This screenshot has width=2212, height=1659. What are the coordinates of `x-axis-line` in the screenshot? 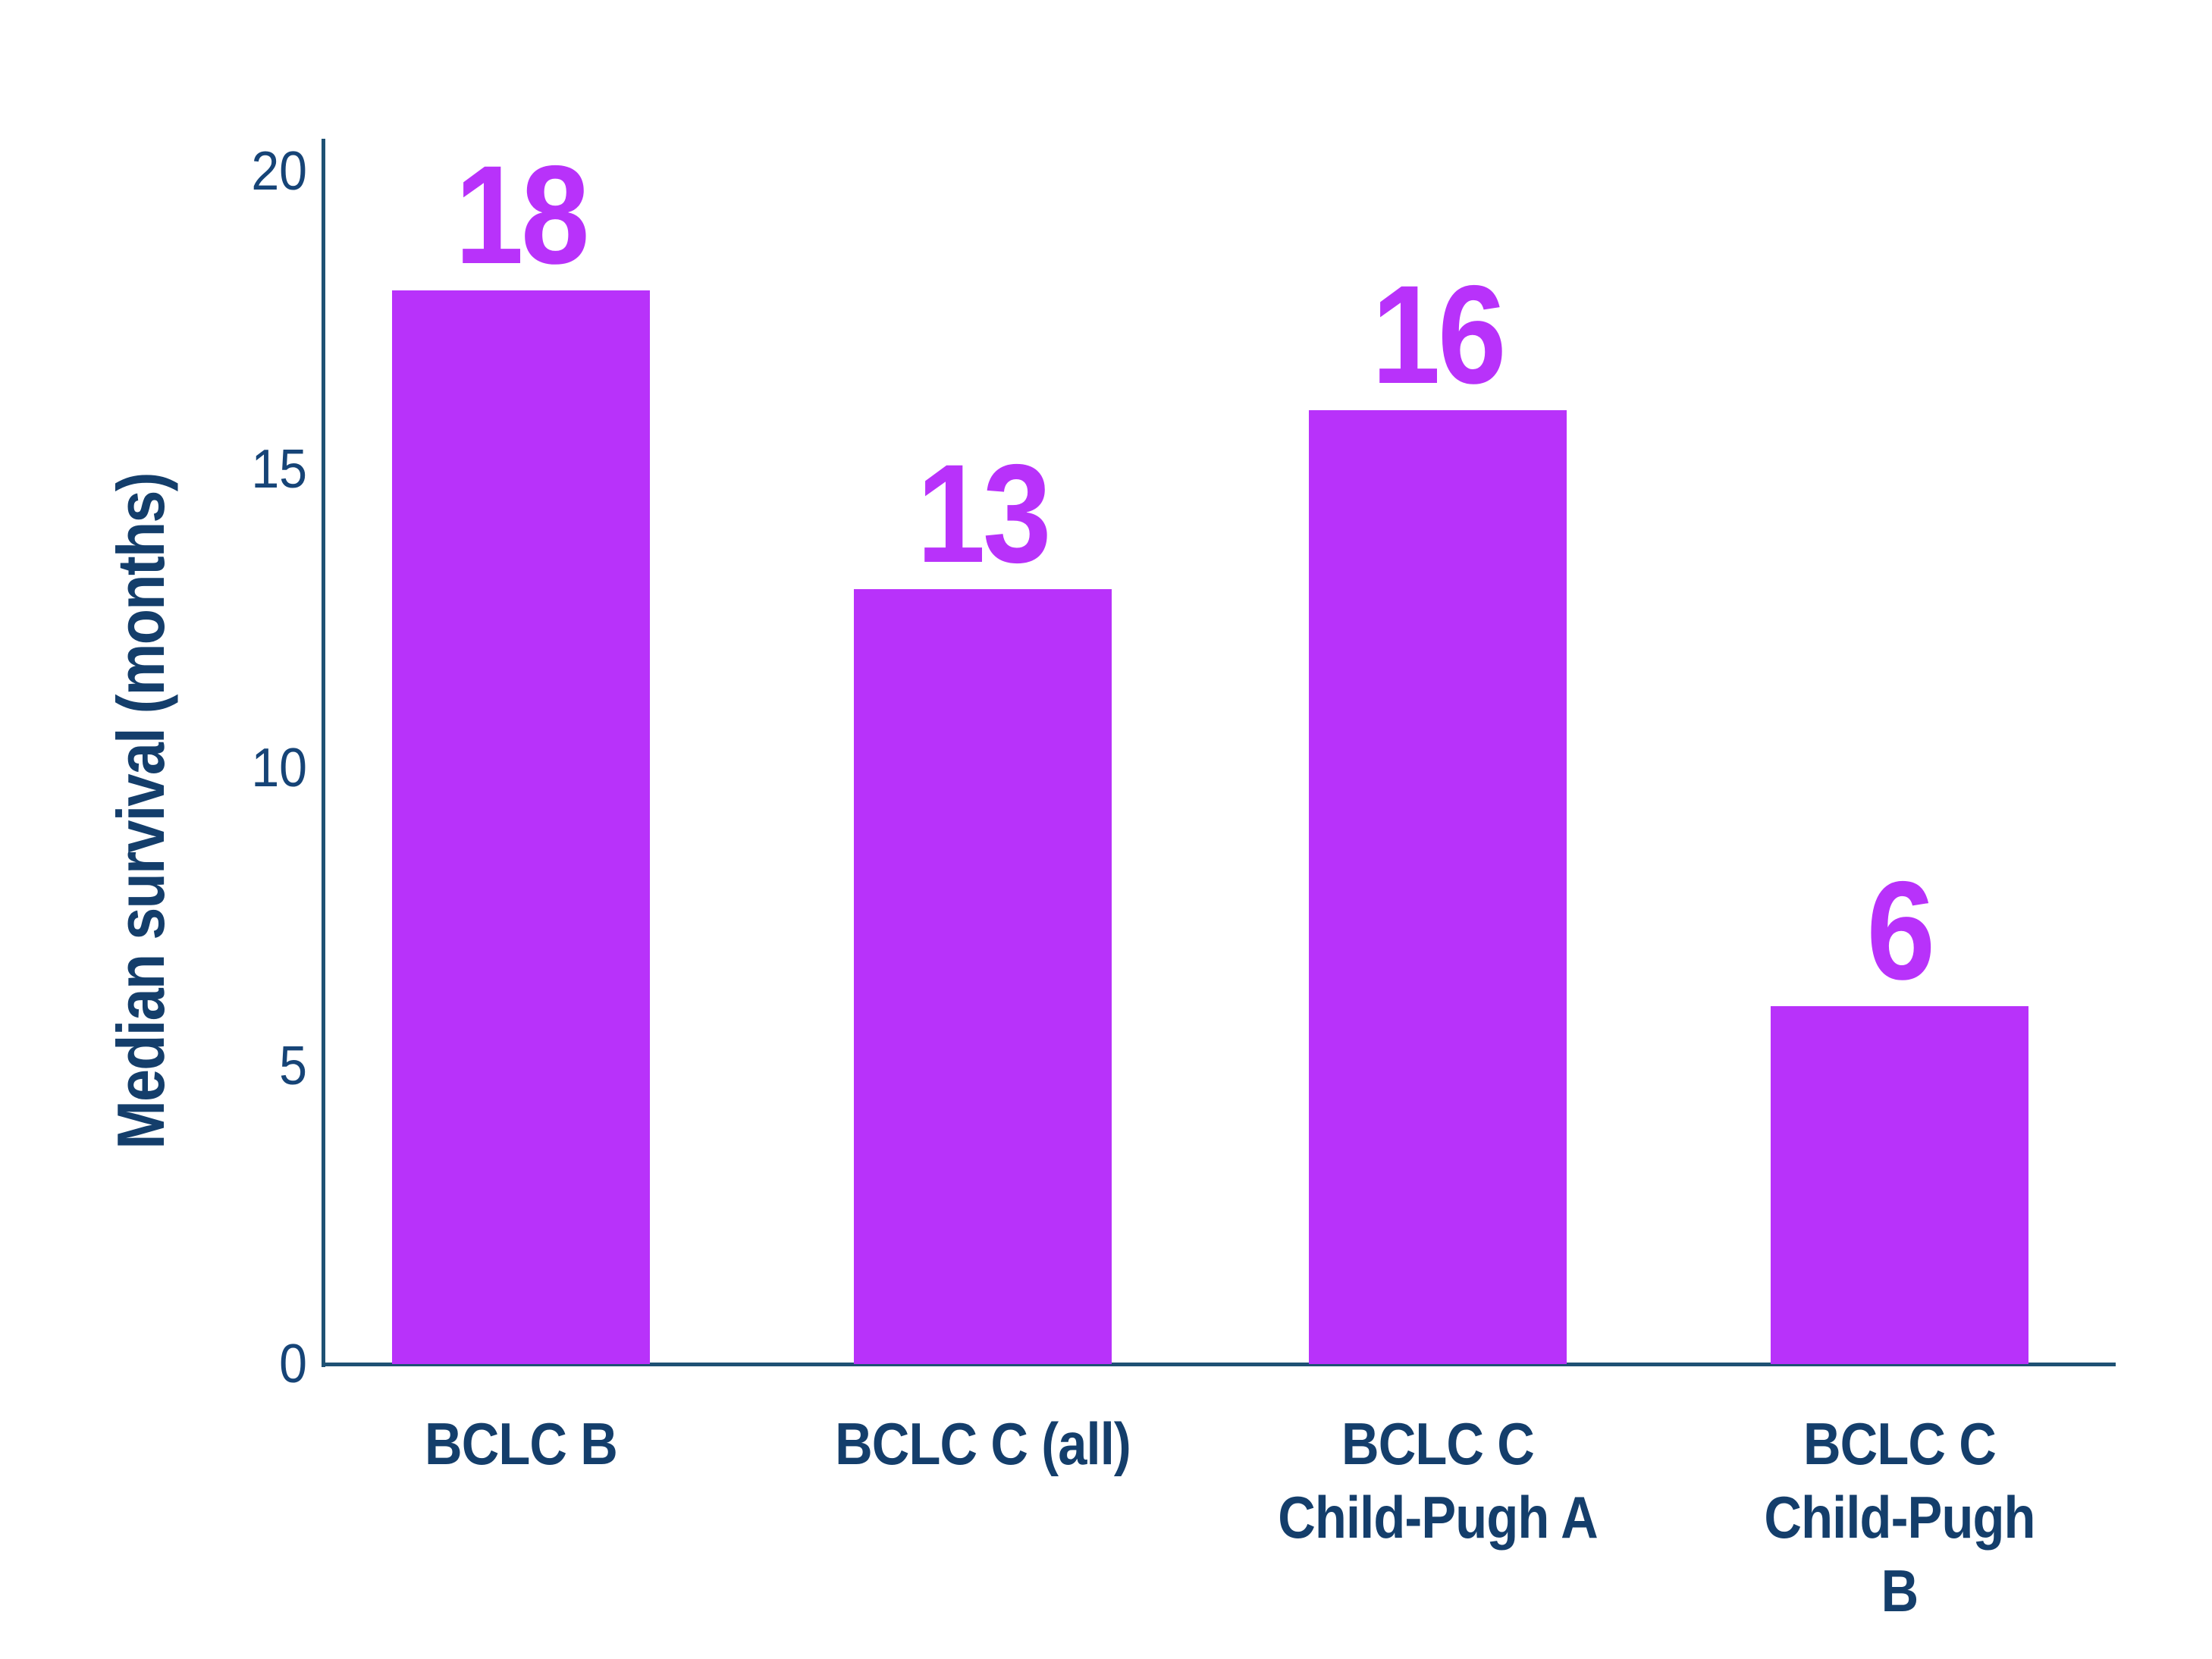 It's located at (1219, 1365).